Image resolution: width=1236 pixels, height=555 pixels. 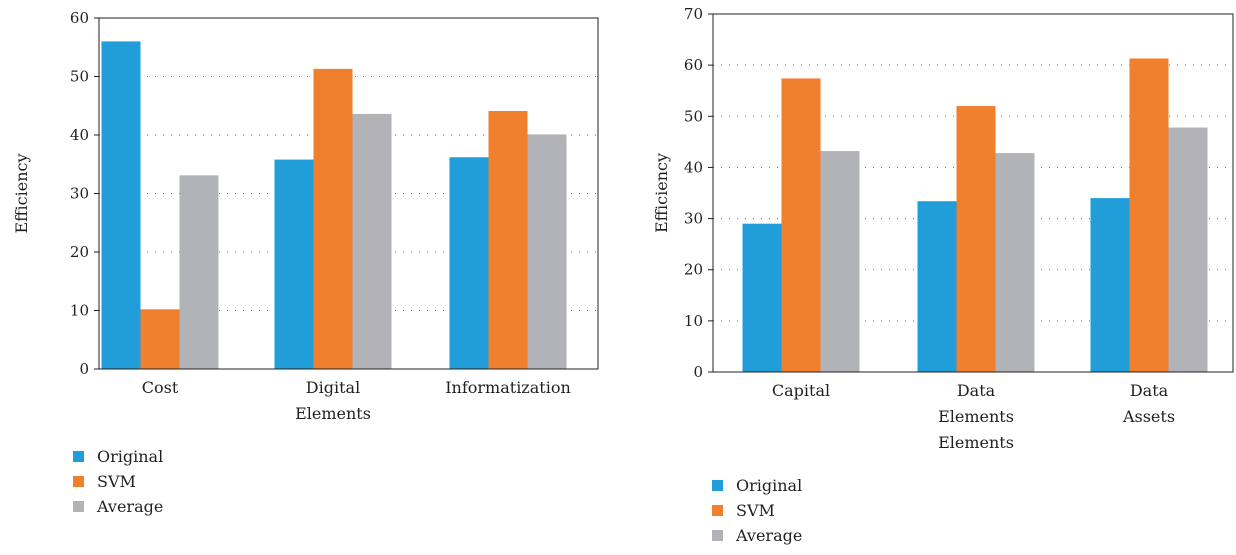 I want to click on x-category-label: Data Assets, so click(x=1148, y=403).